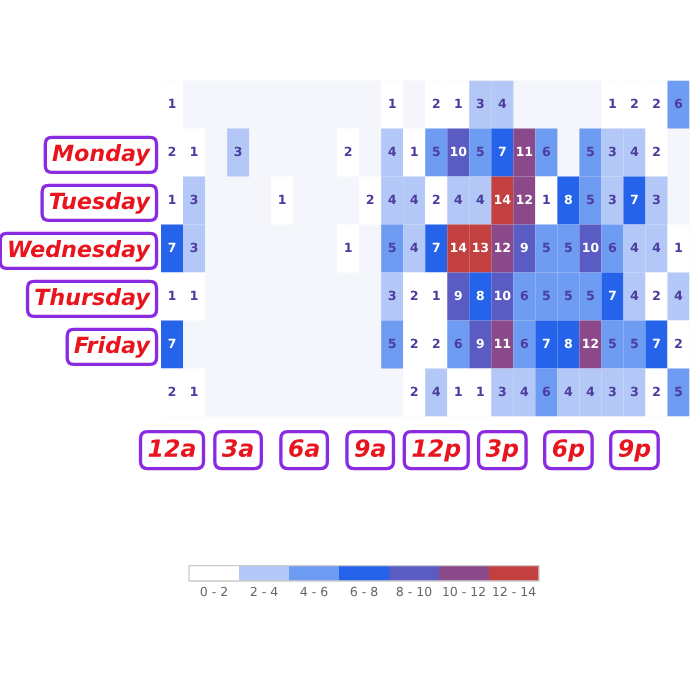 This screenshot has width=700, height=700. I want to click on y-tick-label: Wednesday, so click(80, 251).